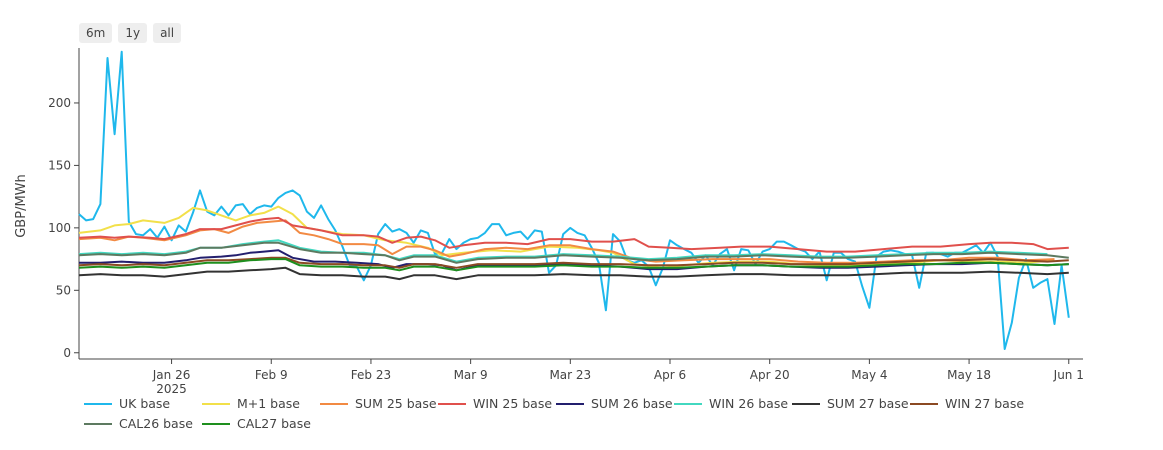  Describe the element at coordinates (573, 262) in the screenshot. I see `series-line-win-27-base` at that location.